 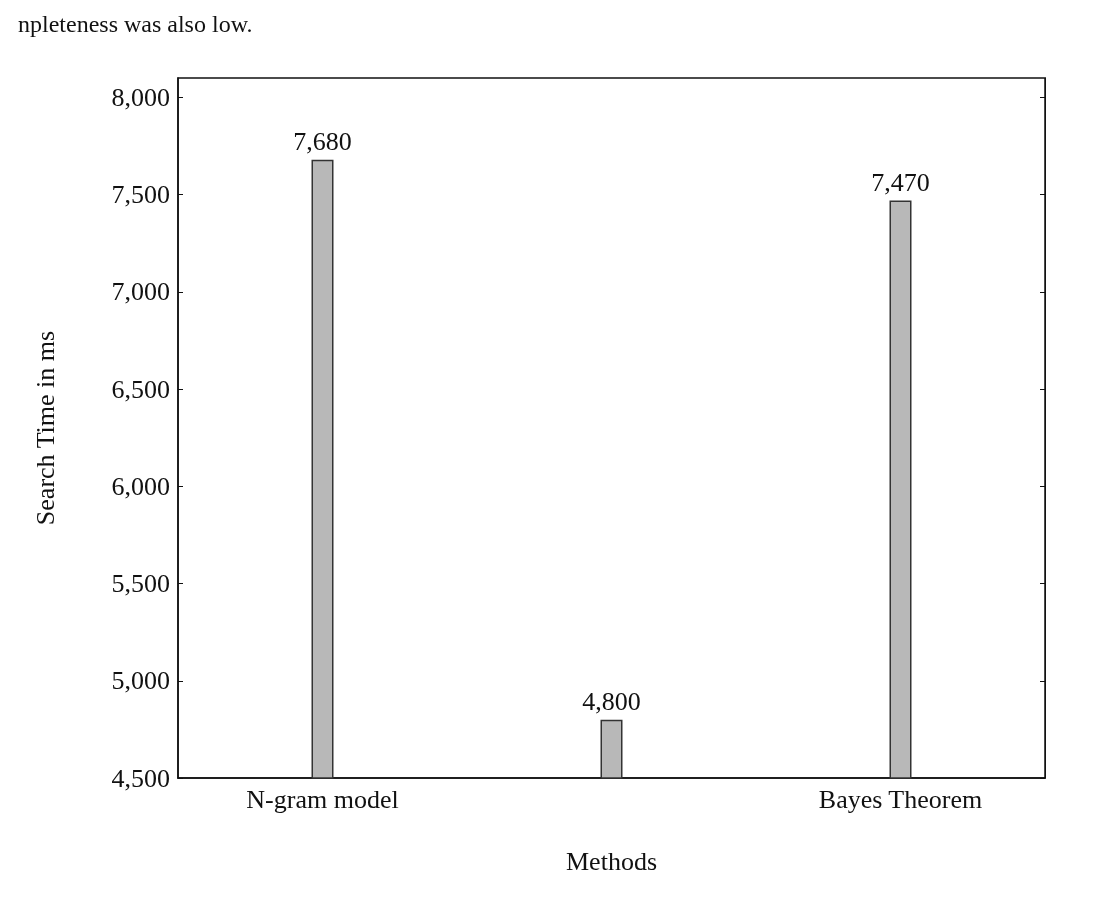 What do you see at coordinates (140, 486) in the screenshot?
I see `y-tick-label: 6,000` at bounding box center [140, 486].